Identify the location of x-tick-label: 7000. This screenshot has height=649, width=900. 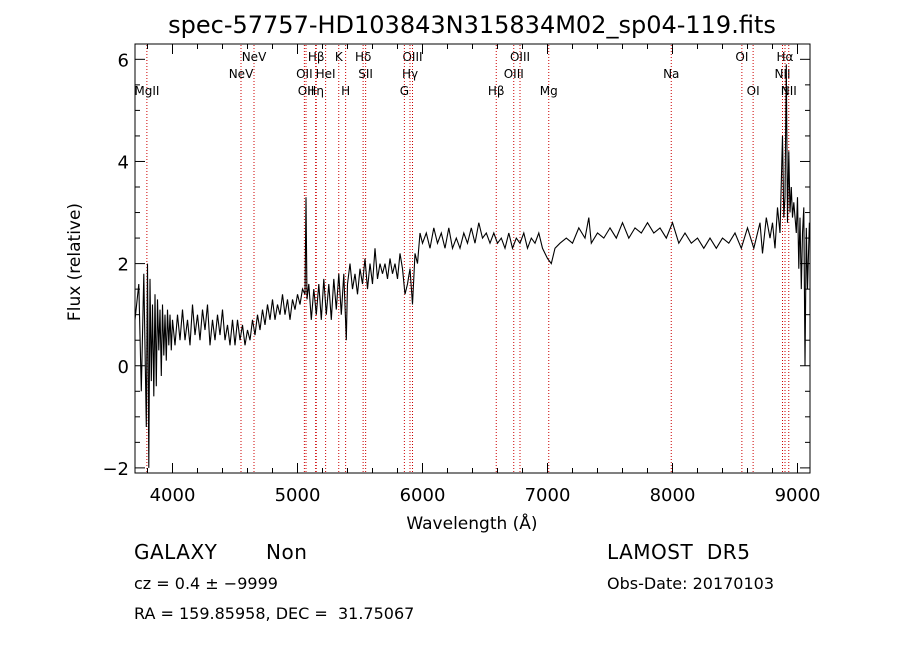
(548, 495).